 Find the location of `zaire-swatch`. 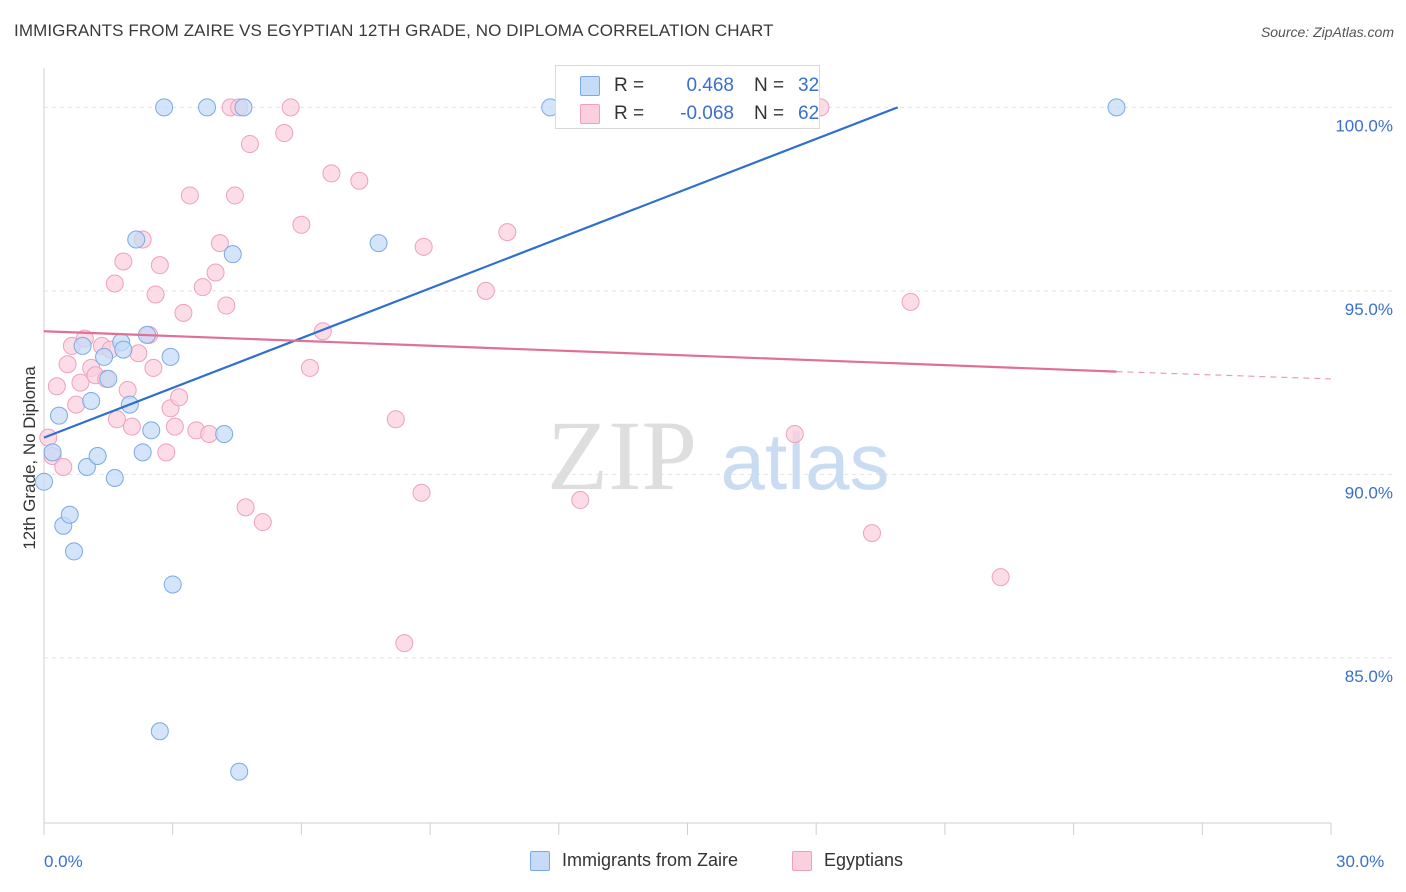

zaire-swatch is located at coordinates (590, 86).